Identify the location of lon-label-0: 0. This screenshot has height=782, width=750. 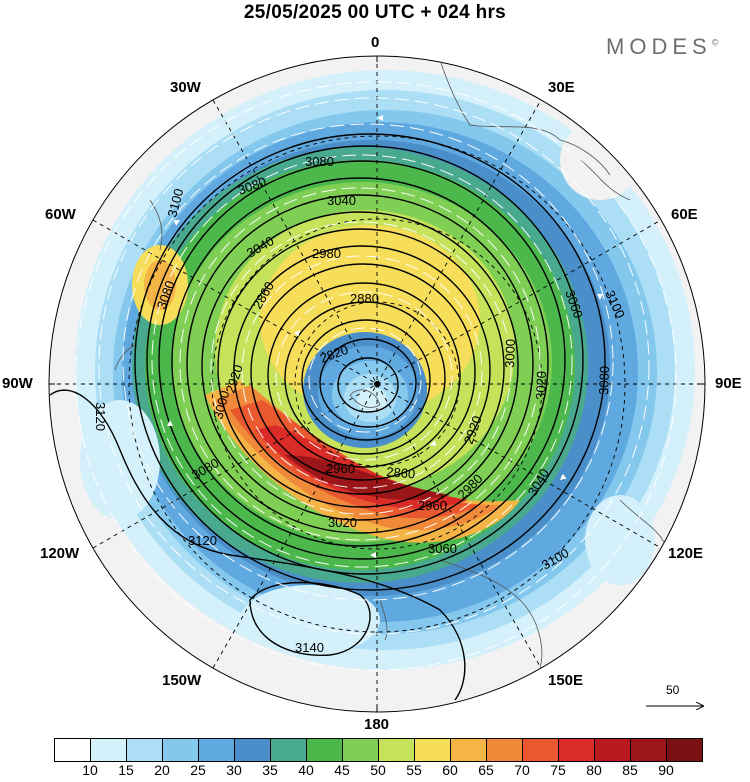
(375, 42).